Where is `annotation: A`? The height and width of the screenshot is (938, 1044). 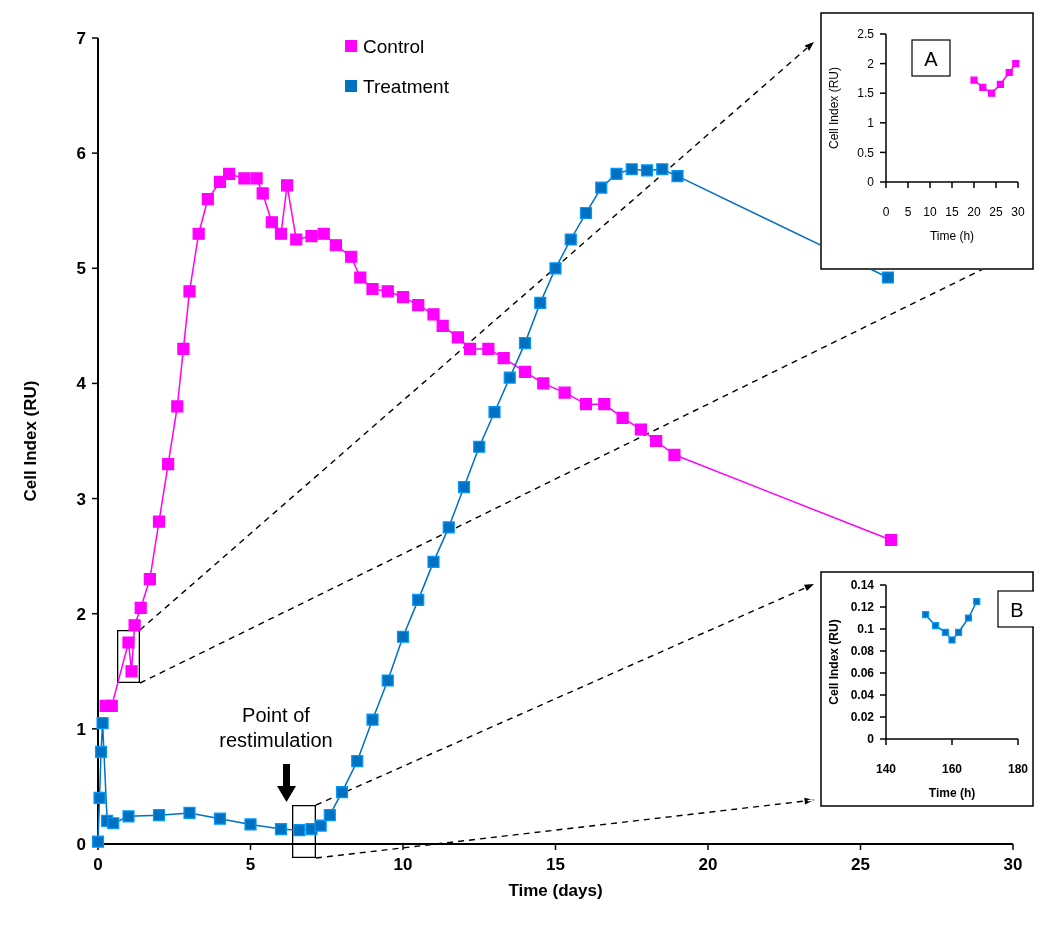
annotation: A is located at coordinates (931, 59).